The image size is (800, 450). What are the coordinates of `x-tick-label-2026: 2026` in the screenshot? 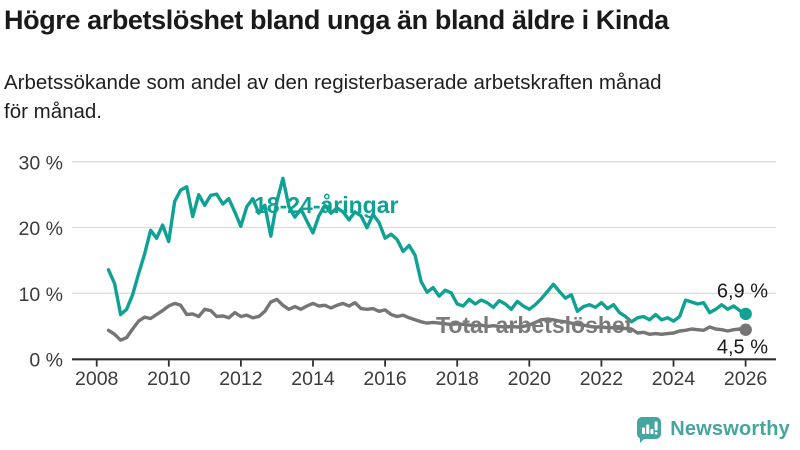 It's located at (745, 379).